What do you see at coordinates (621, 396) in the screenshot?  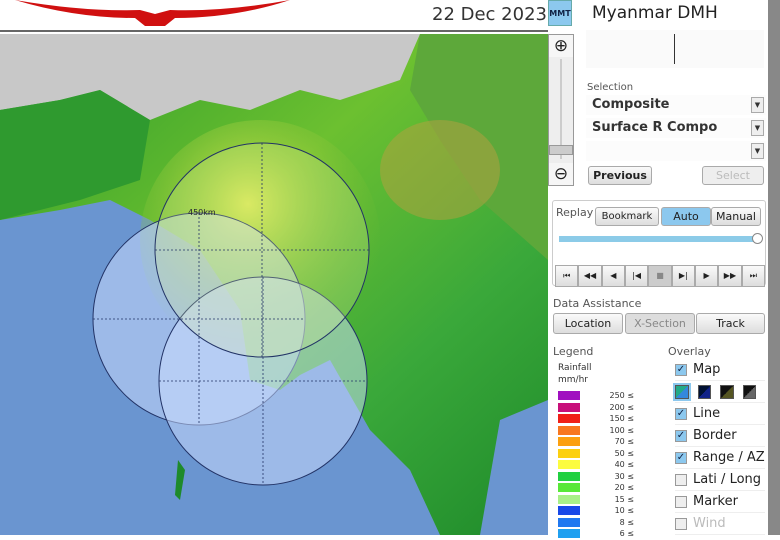 I see `legend-value: 250 ≤` at bounding box center [621, 396].